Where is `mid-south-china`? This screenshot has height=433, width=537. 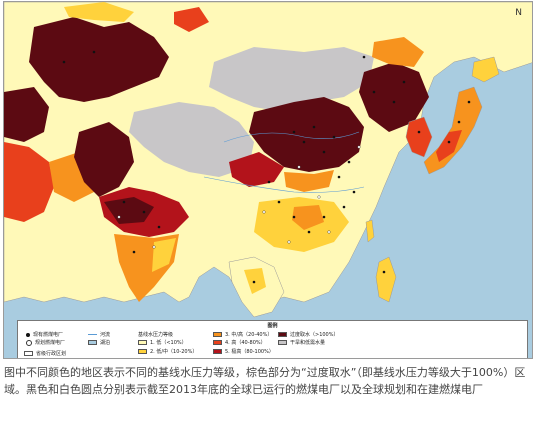
mid-south-china is located at coordinates (308, 217).